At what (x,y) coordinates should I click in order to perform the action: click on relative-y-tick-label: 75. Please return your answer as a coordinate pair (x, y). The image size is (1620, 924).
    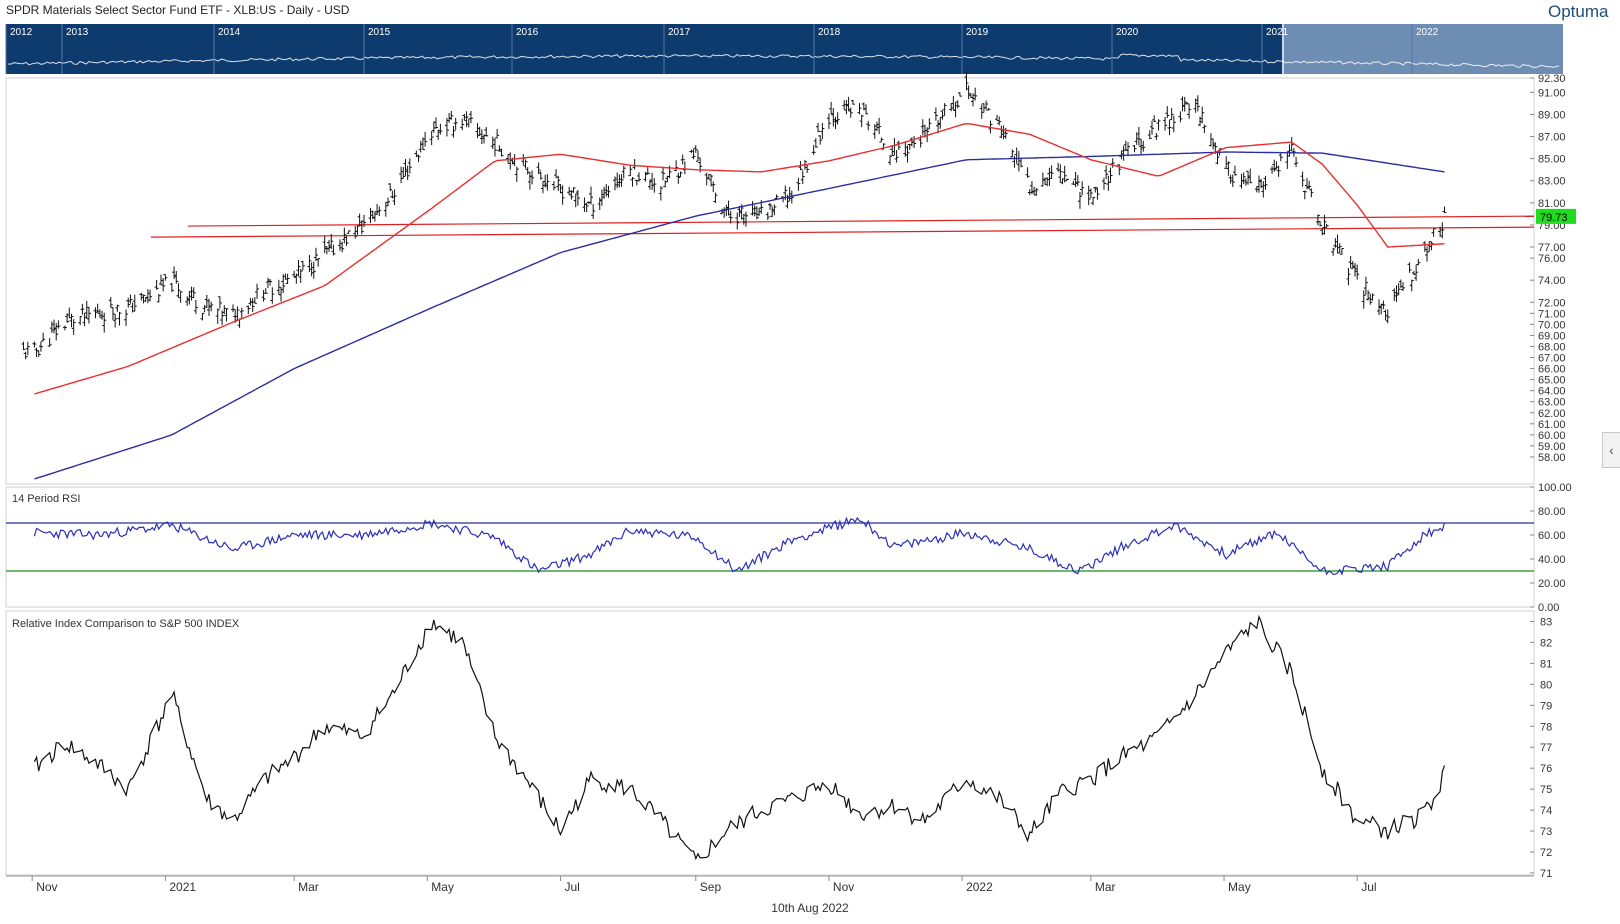
    Looking at the image, I should click on (1546, 790).